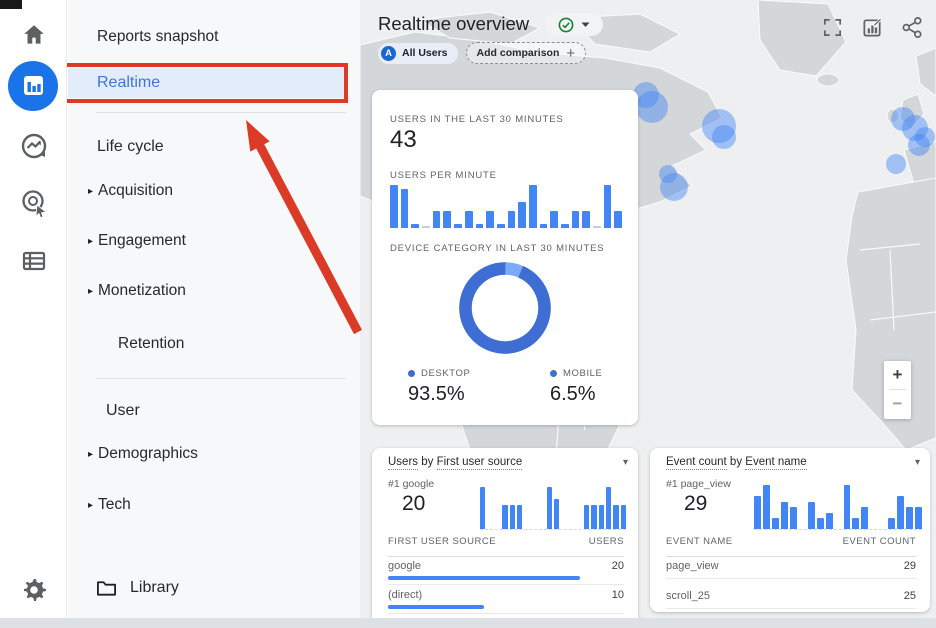 The width and height of the screenshot is (936, 628). Describe the element at coordinates (214, 241) in the screenshot. I see `sidebar-item-engagement: ▸ Engagement` at that location.